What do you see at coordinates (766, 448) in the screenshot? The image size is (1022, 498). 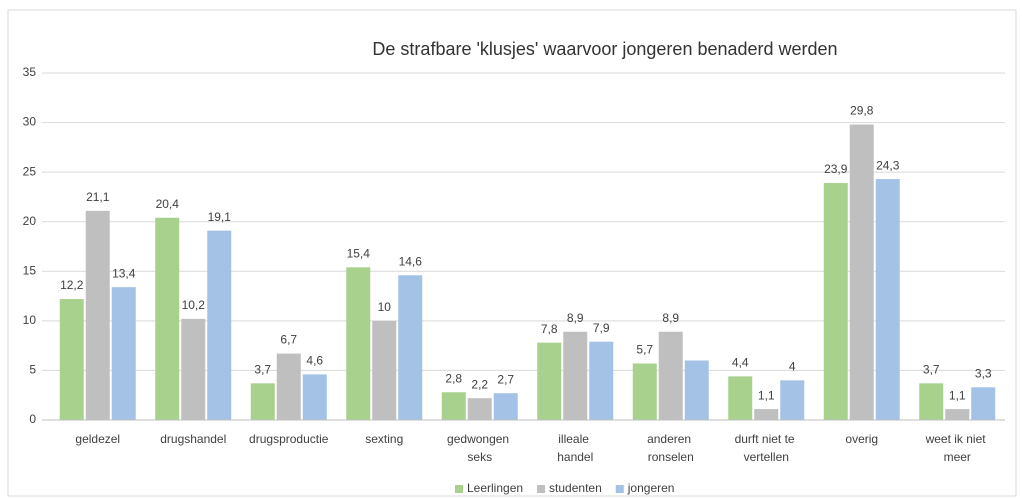 I see `x-tick-label: durft niet te vertellen` at bounding box center [766, 448].